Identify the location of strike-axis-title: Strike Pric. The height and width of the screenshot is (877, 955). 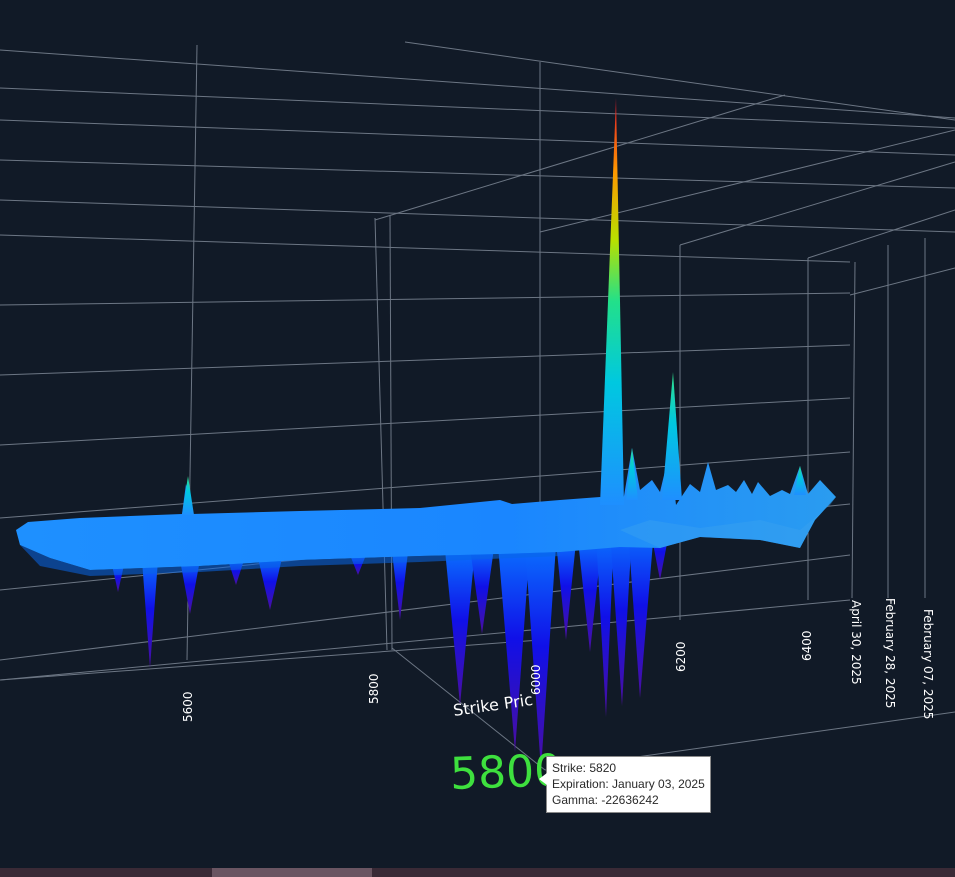
(493, 705).